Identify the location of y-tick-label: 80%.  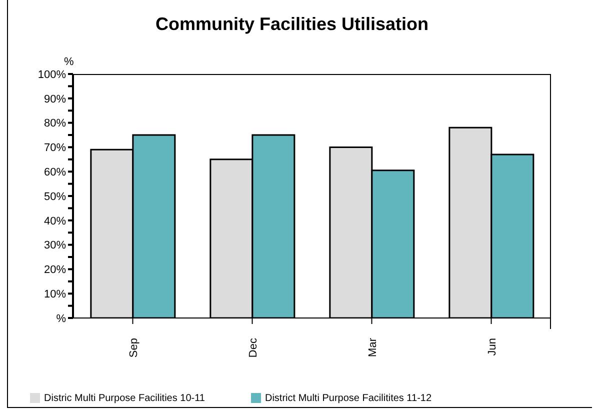
(55, 124).